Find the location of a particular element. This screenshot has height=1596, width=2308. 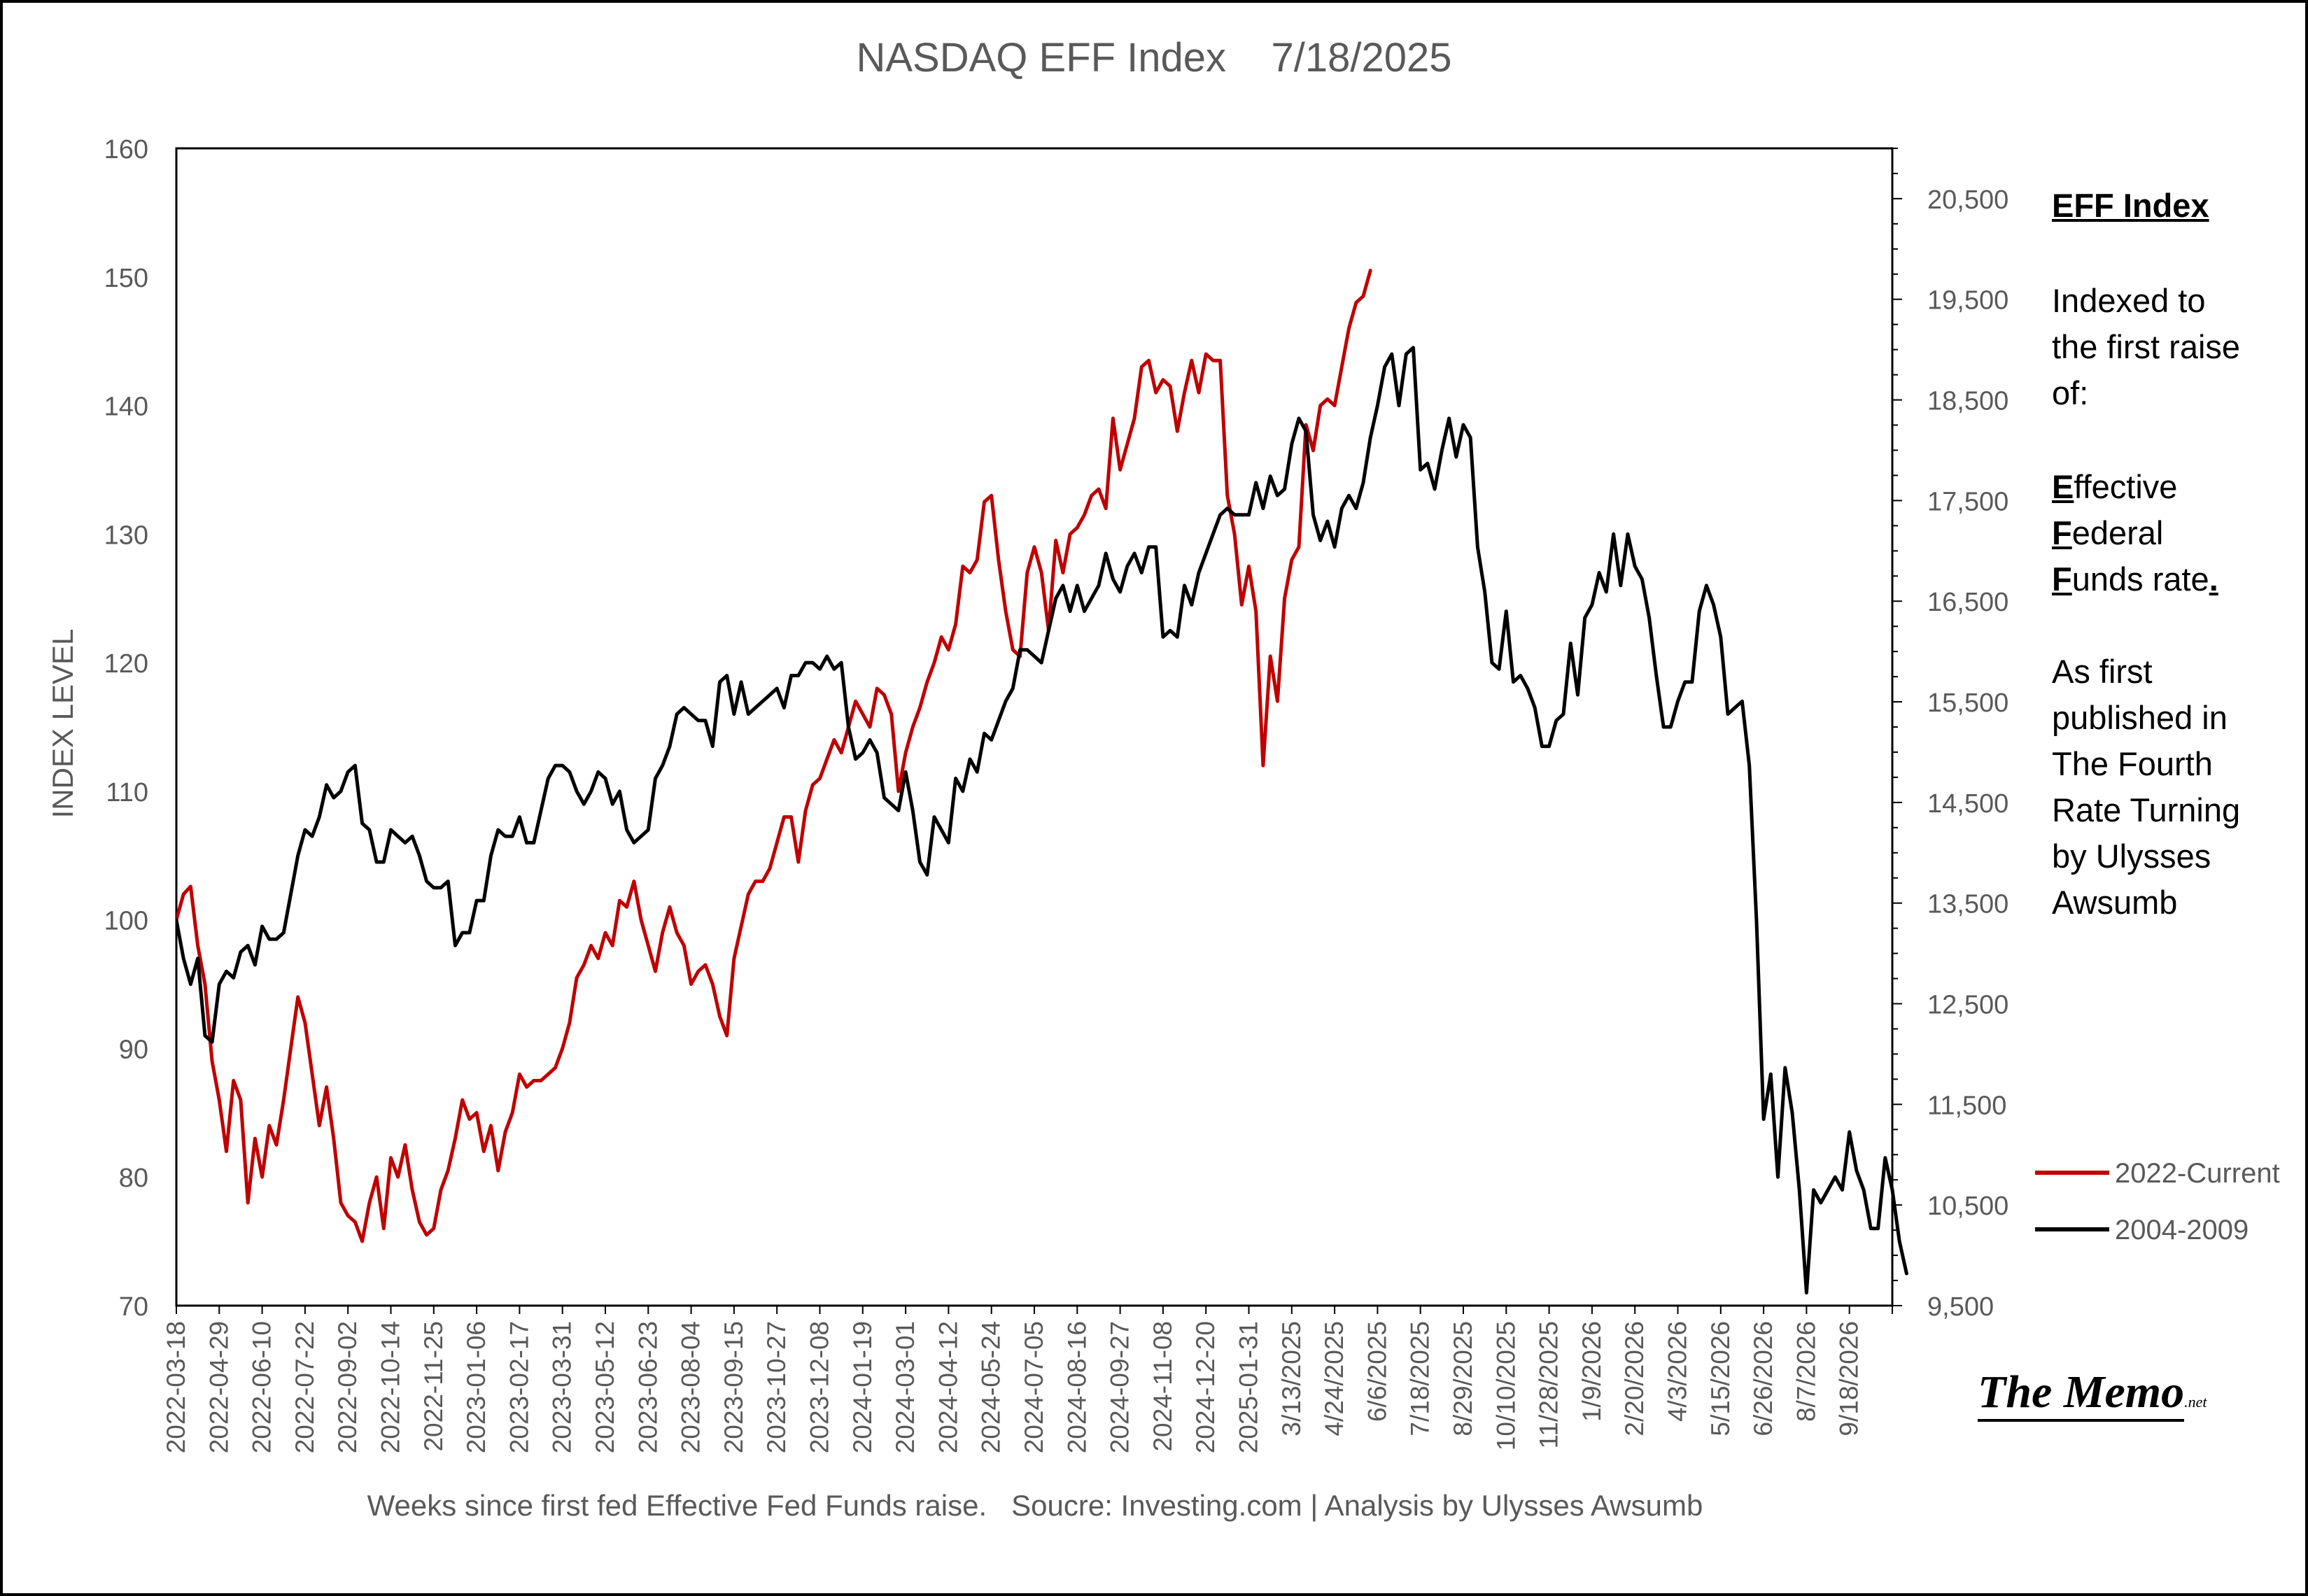

x-tick-label: 8/29/2025 is located at coordinates (1463, 1378).